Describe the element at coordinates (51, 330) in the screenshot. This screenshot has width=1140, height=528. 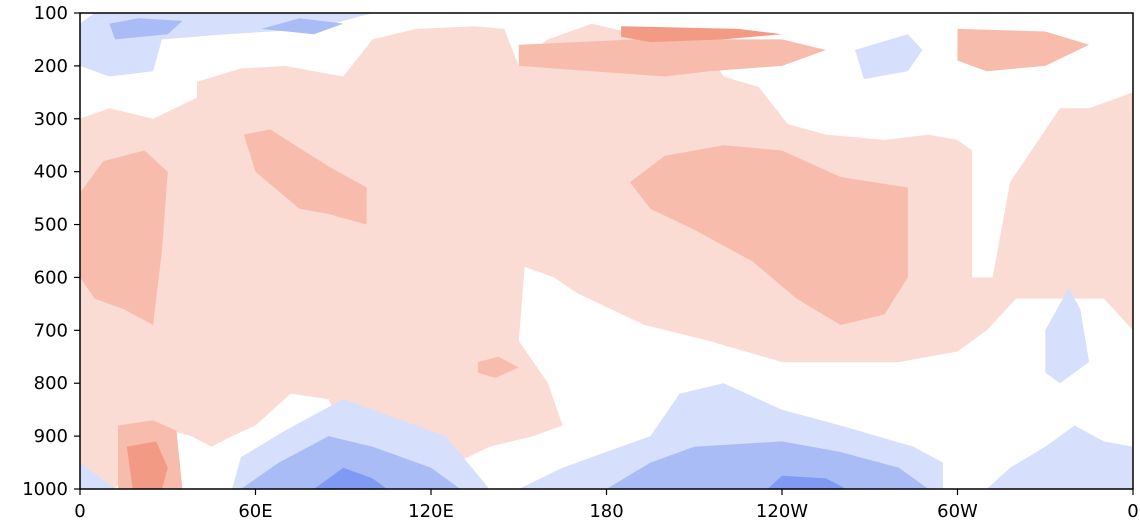
I see `y-tick-label: 700` at that location.